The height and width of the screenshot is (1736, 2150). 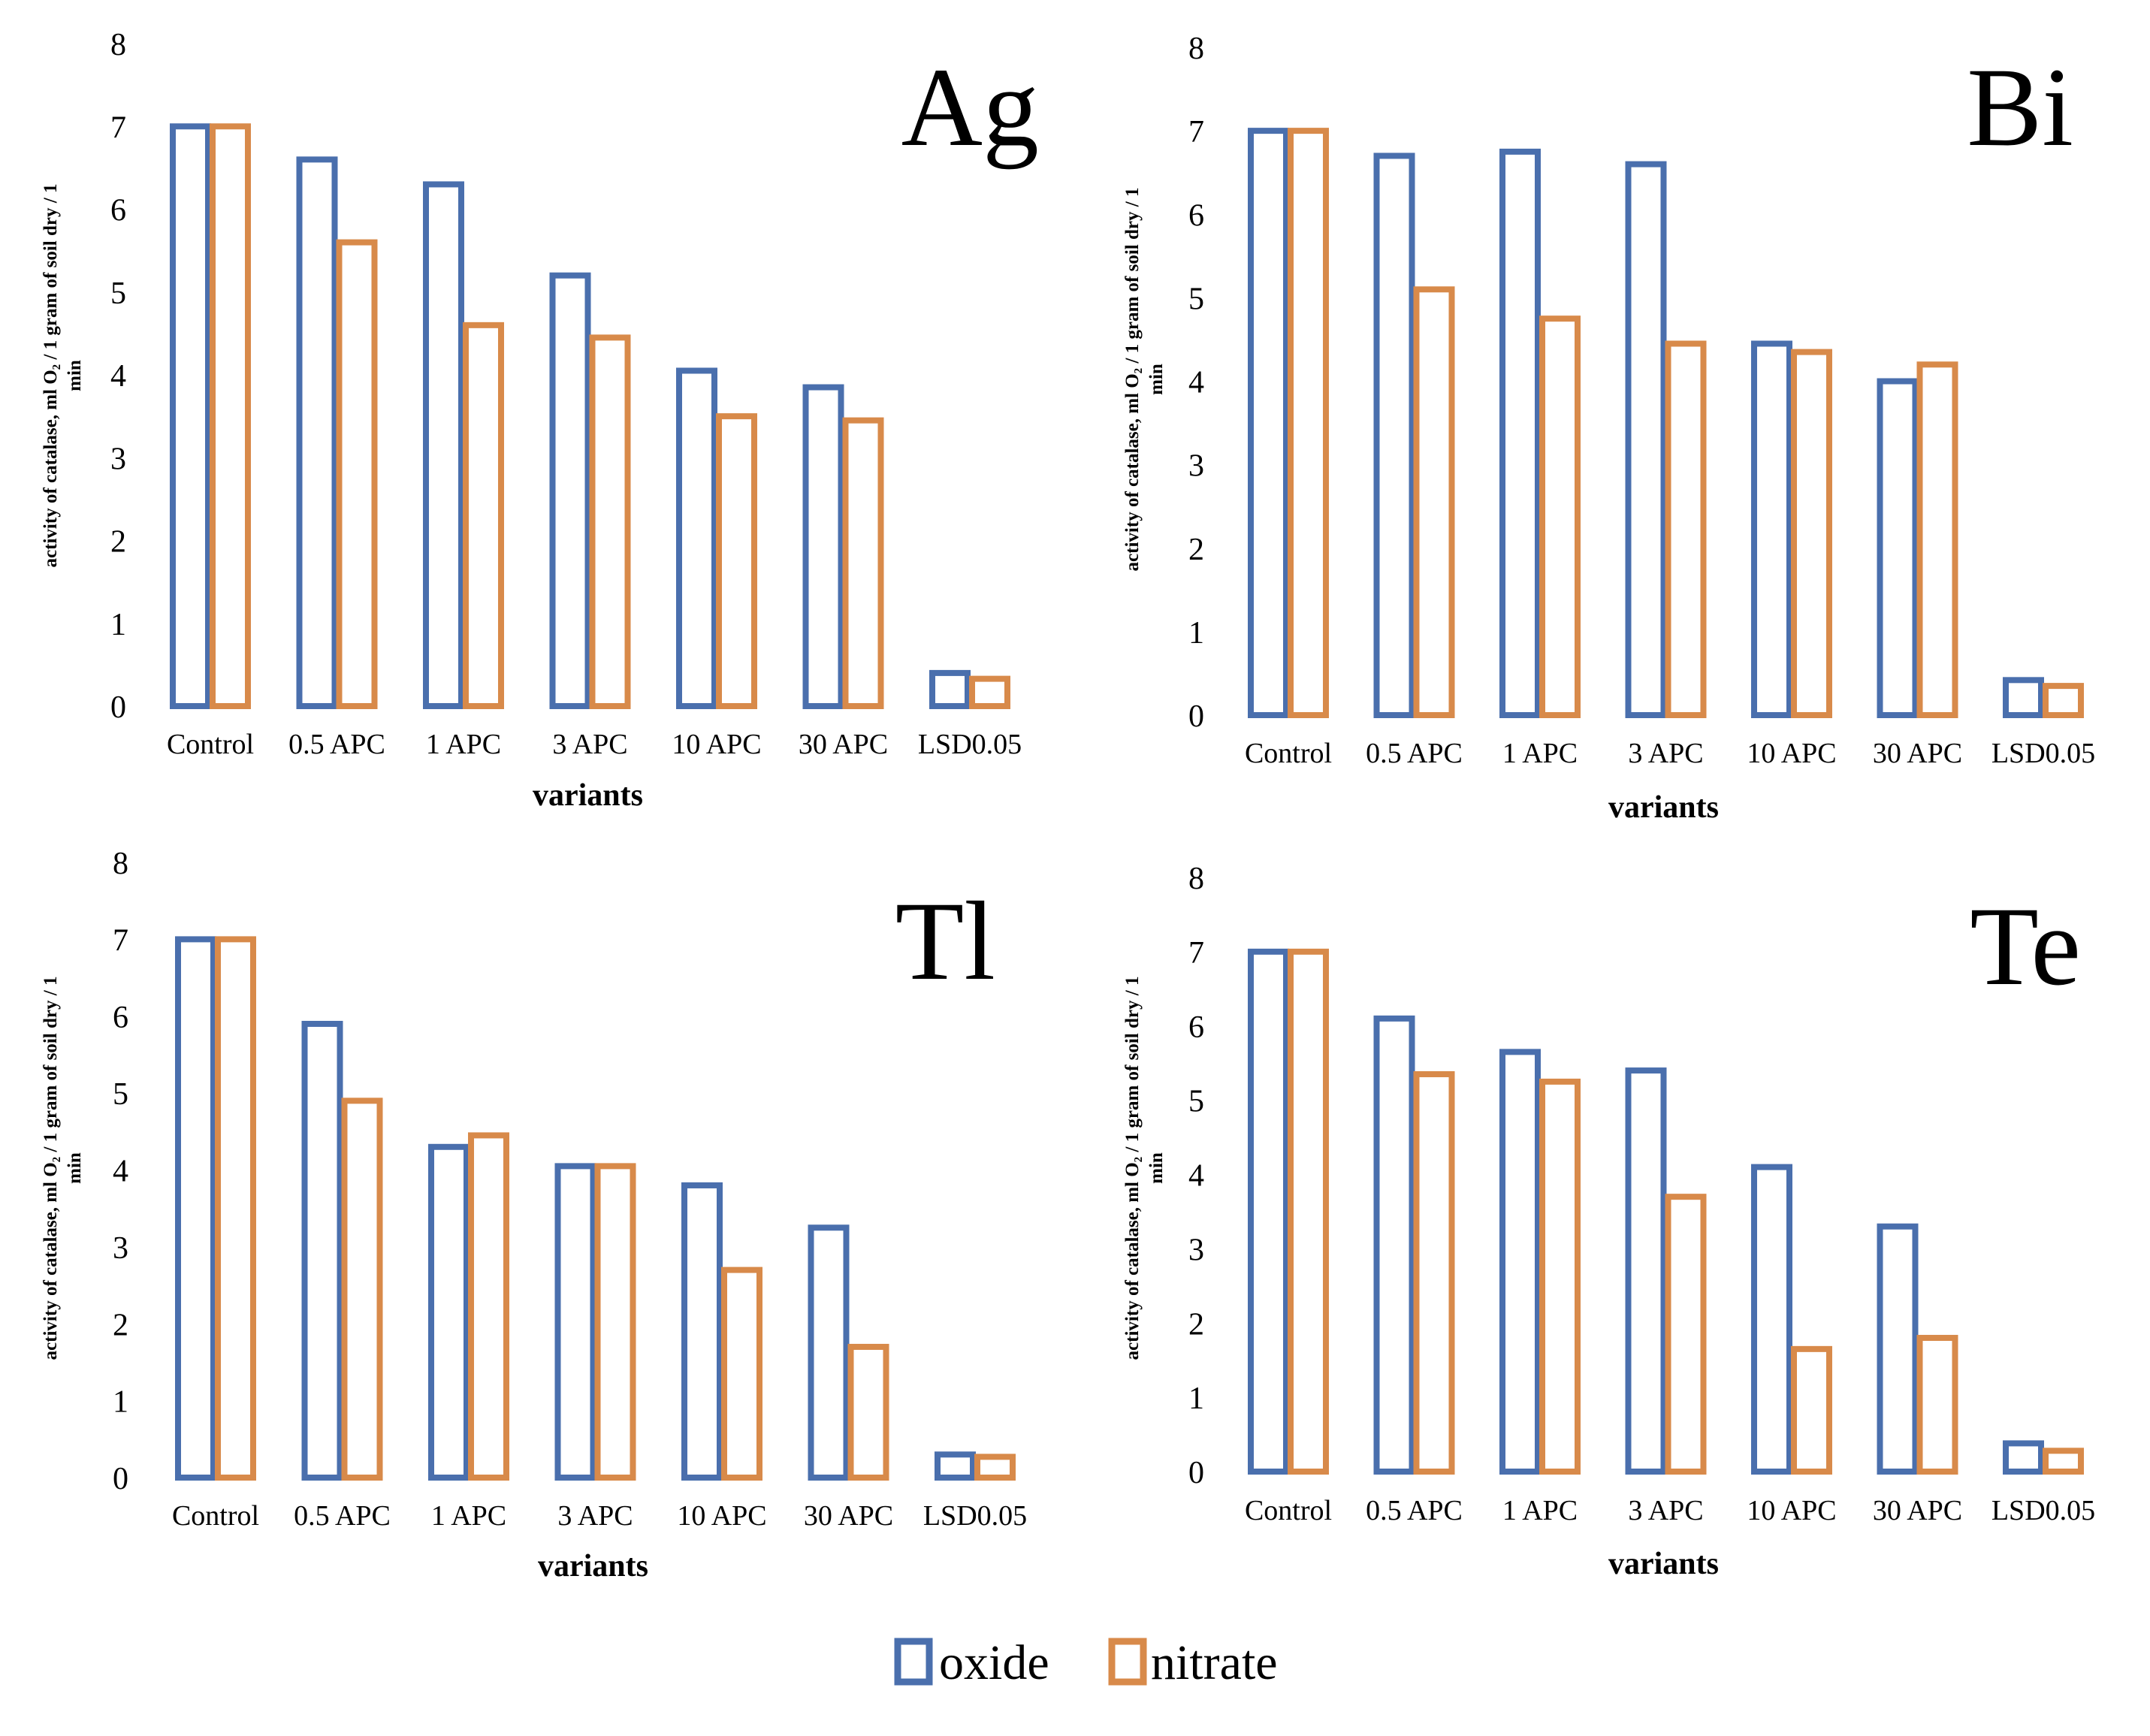 What do you see at coordinates (2020, 107) in the screenshot?
I see `chart-title: Bi` at bounding box center [2020, 107].